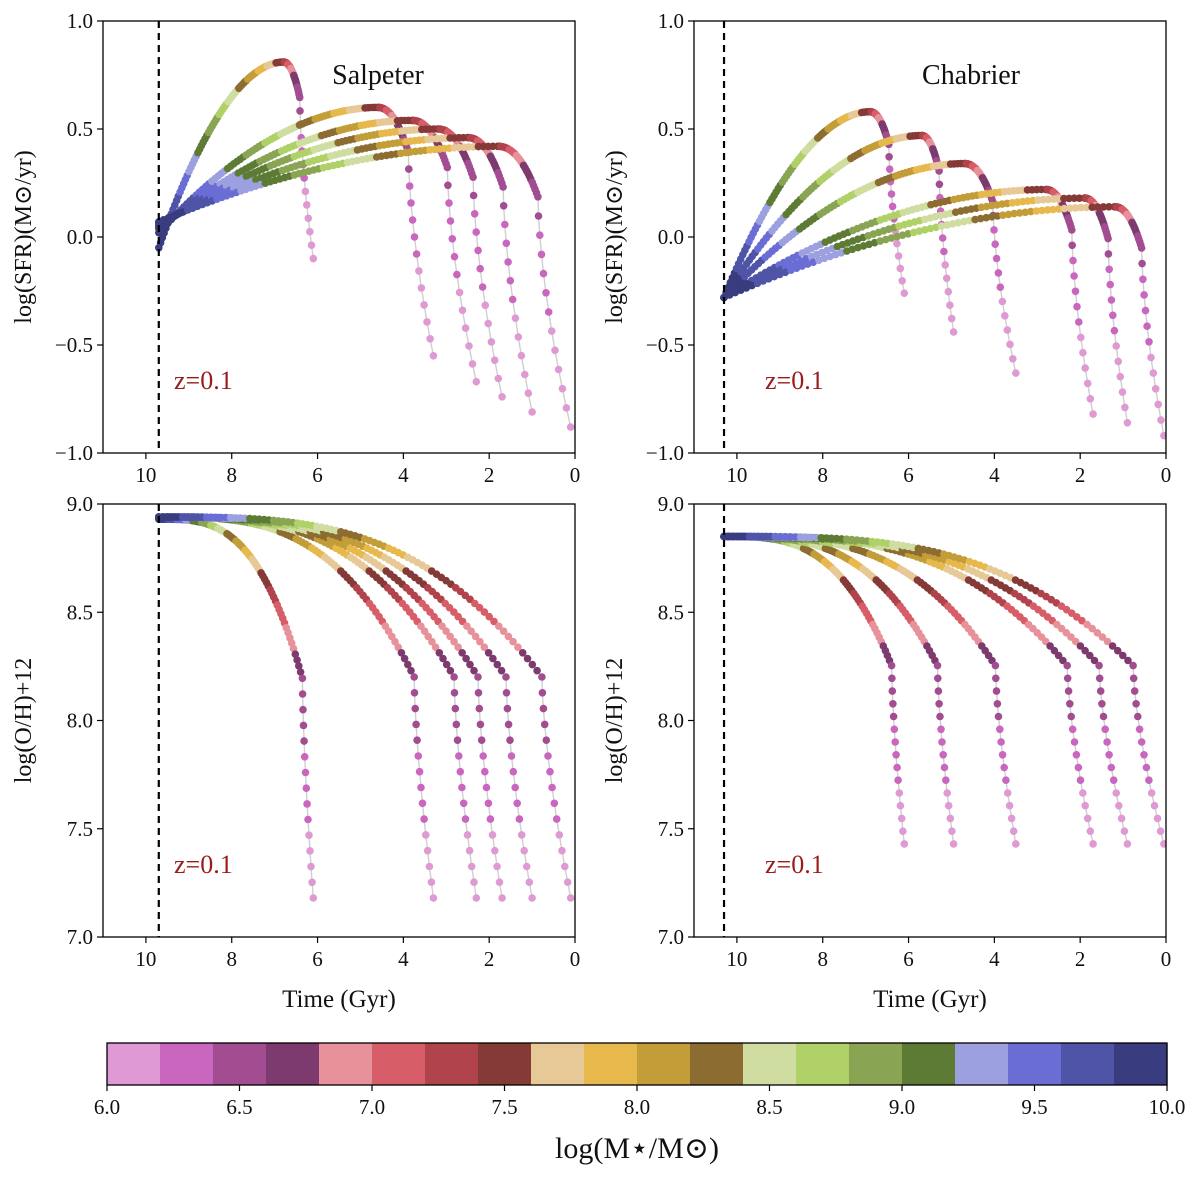 Image resolution: width=1200 pixels, height=1179 pixels. Describe the element at coordinates (107, 1107) in the screenshot. I see `colorbar-tick-label: 6.0` at that location.